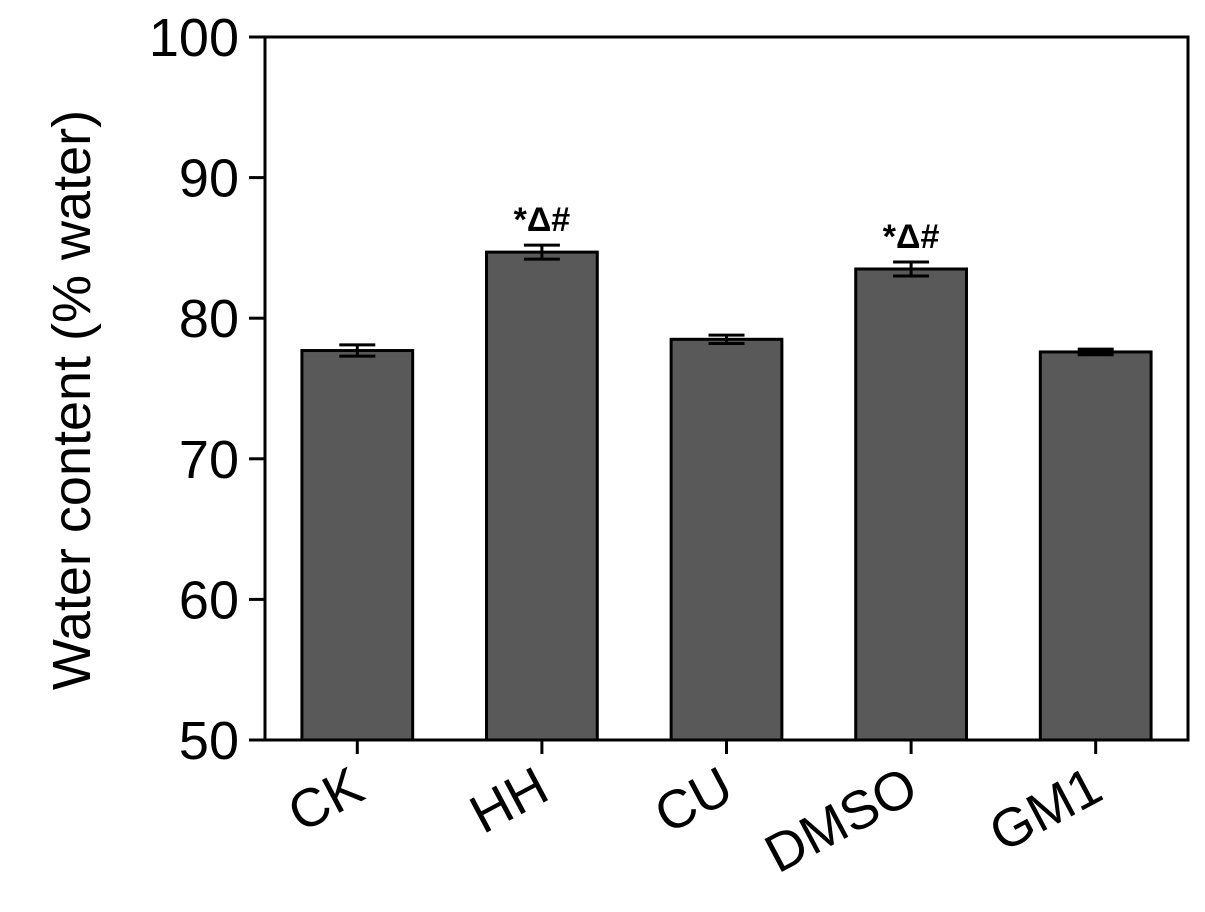 This screenshot has height=912, width=1205. Describe the element at coordinates (72, 400) in the screenshot. I see `y-axis-title: Water content (% water)` at that location.